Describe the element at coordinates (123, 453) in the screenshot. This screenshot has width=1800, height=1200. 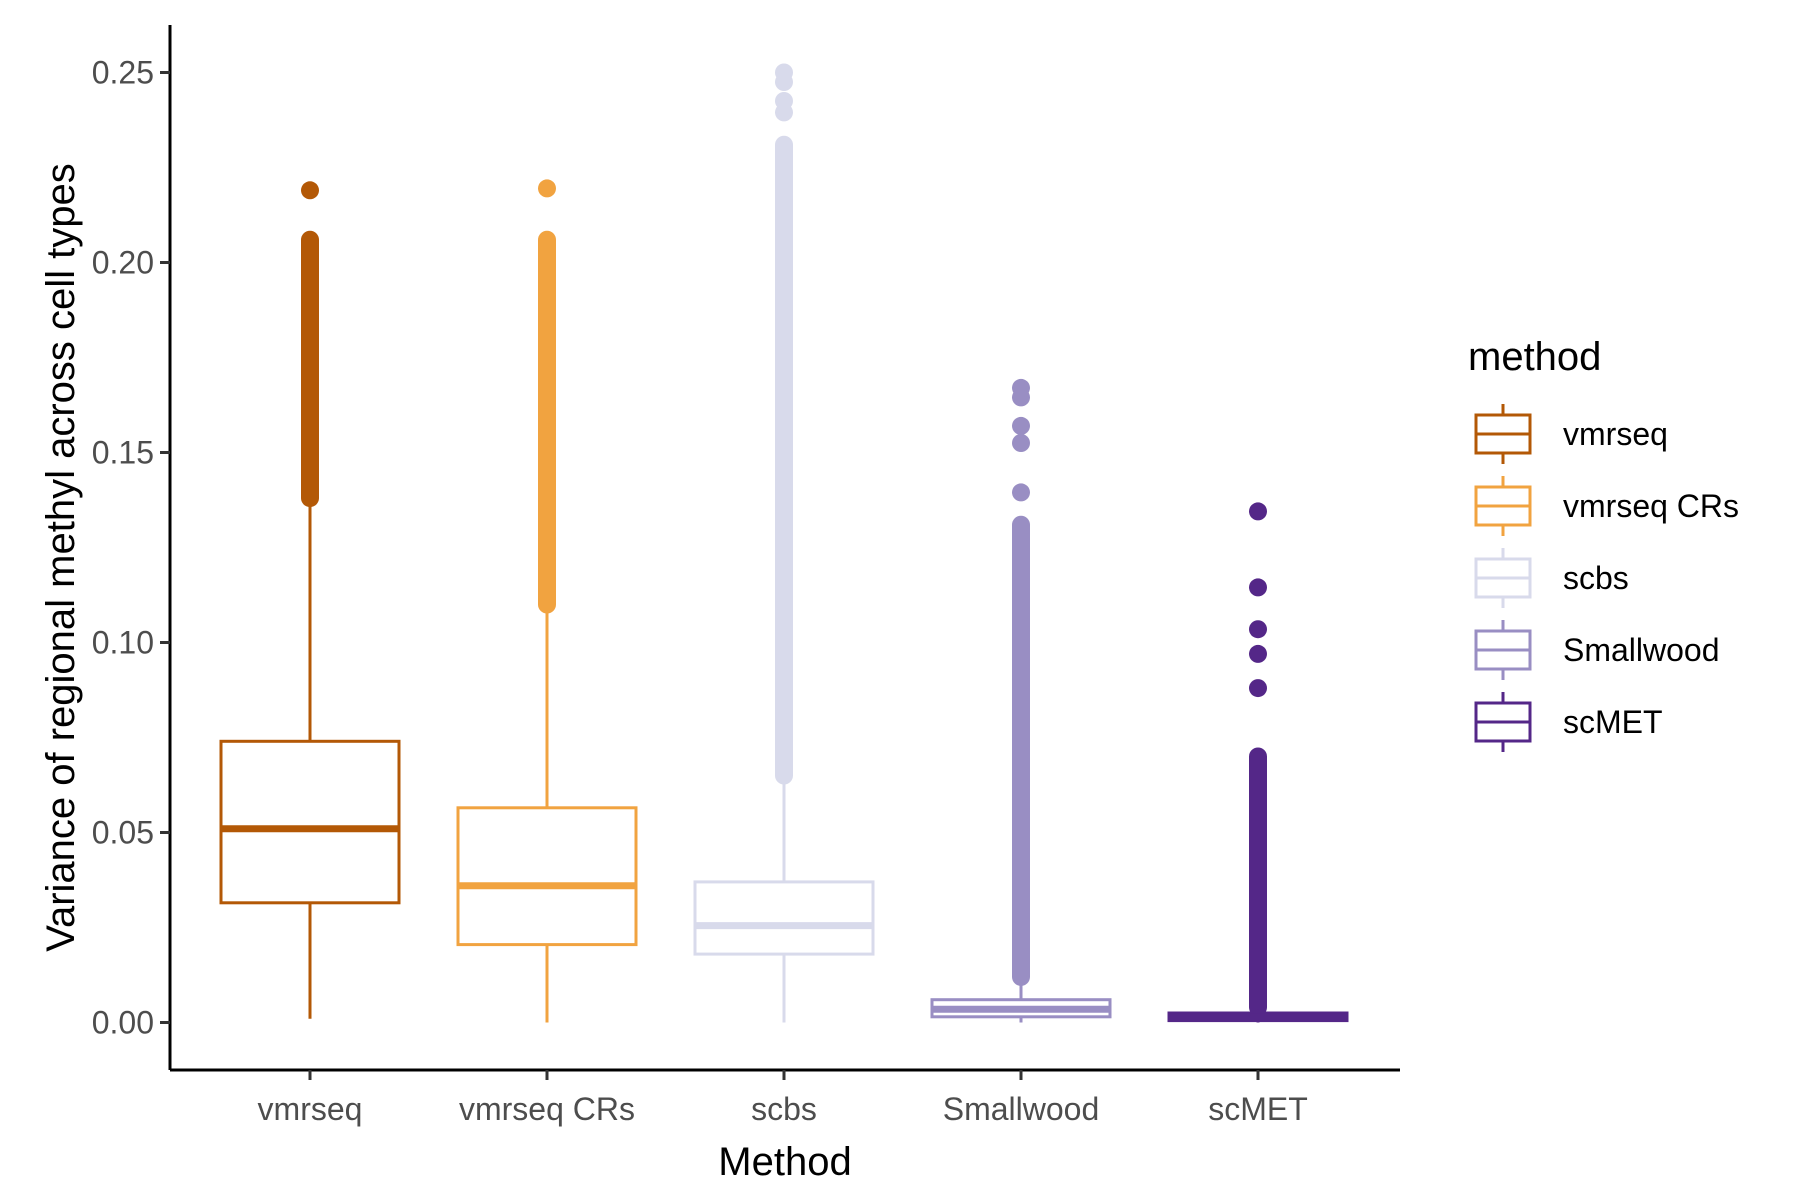
I see `y-tick-label: 0.15` at that location.